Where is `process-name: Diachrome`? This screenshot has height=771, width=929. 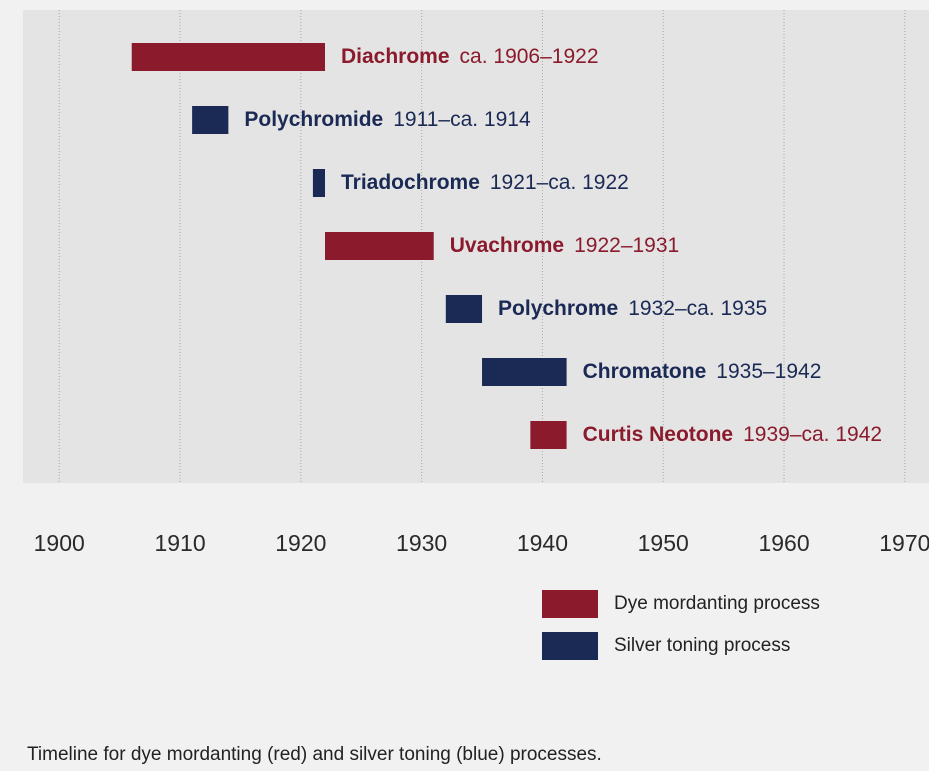
process-name: Diachrome is located at coordinates (395, 56).